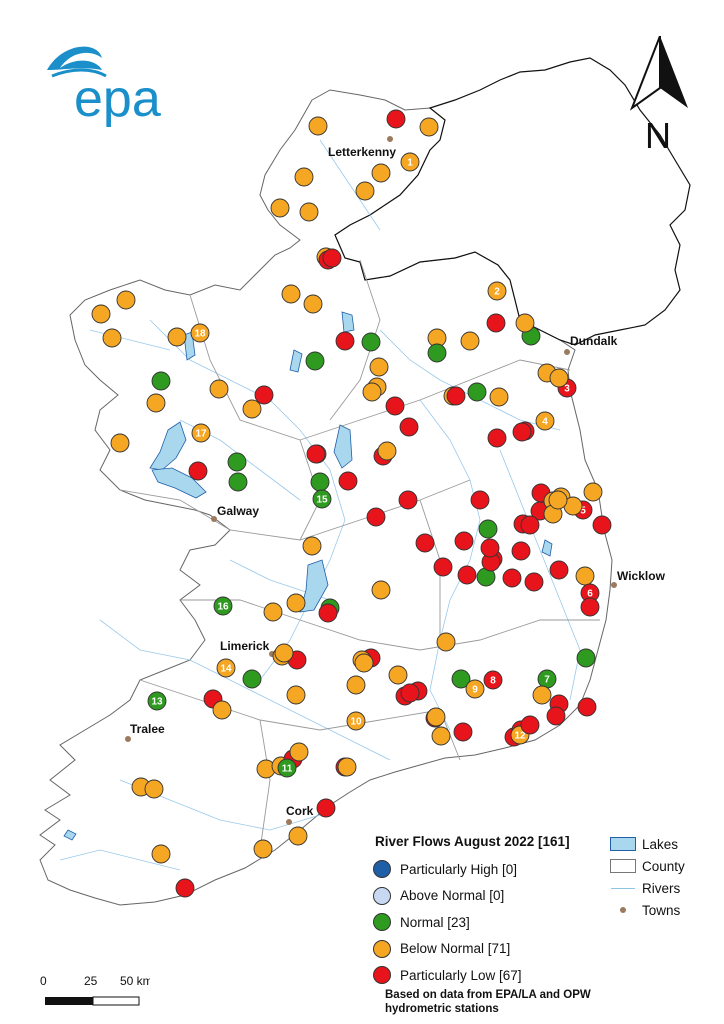 This screenshot has width=724, height=1024. I want to click on station-number: 10, so click(356, 722).